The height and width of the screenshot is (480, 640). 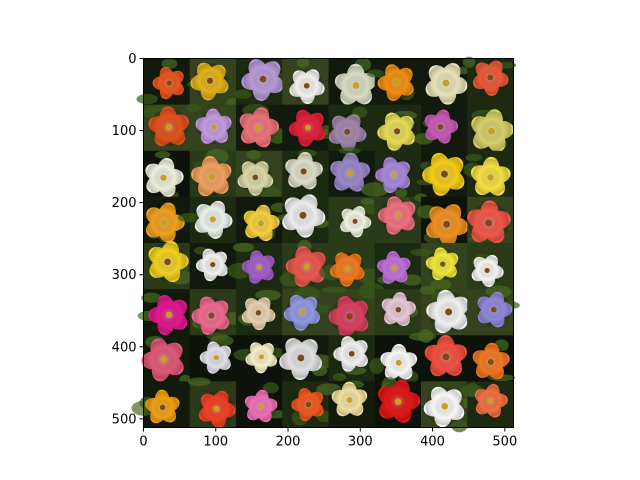 What do you see at coordinates (432, 442) in the screenshot?
I see `x-tick-label: 400` at bounding box center [432, 442].